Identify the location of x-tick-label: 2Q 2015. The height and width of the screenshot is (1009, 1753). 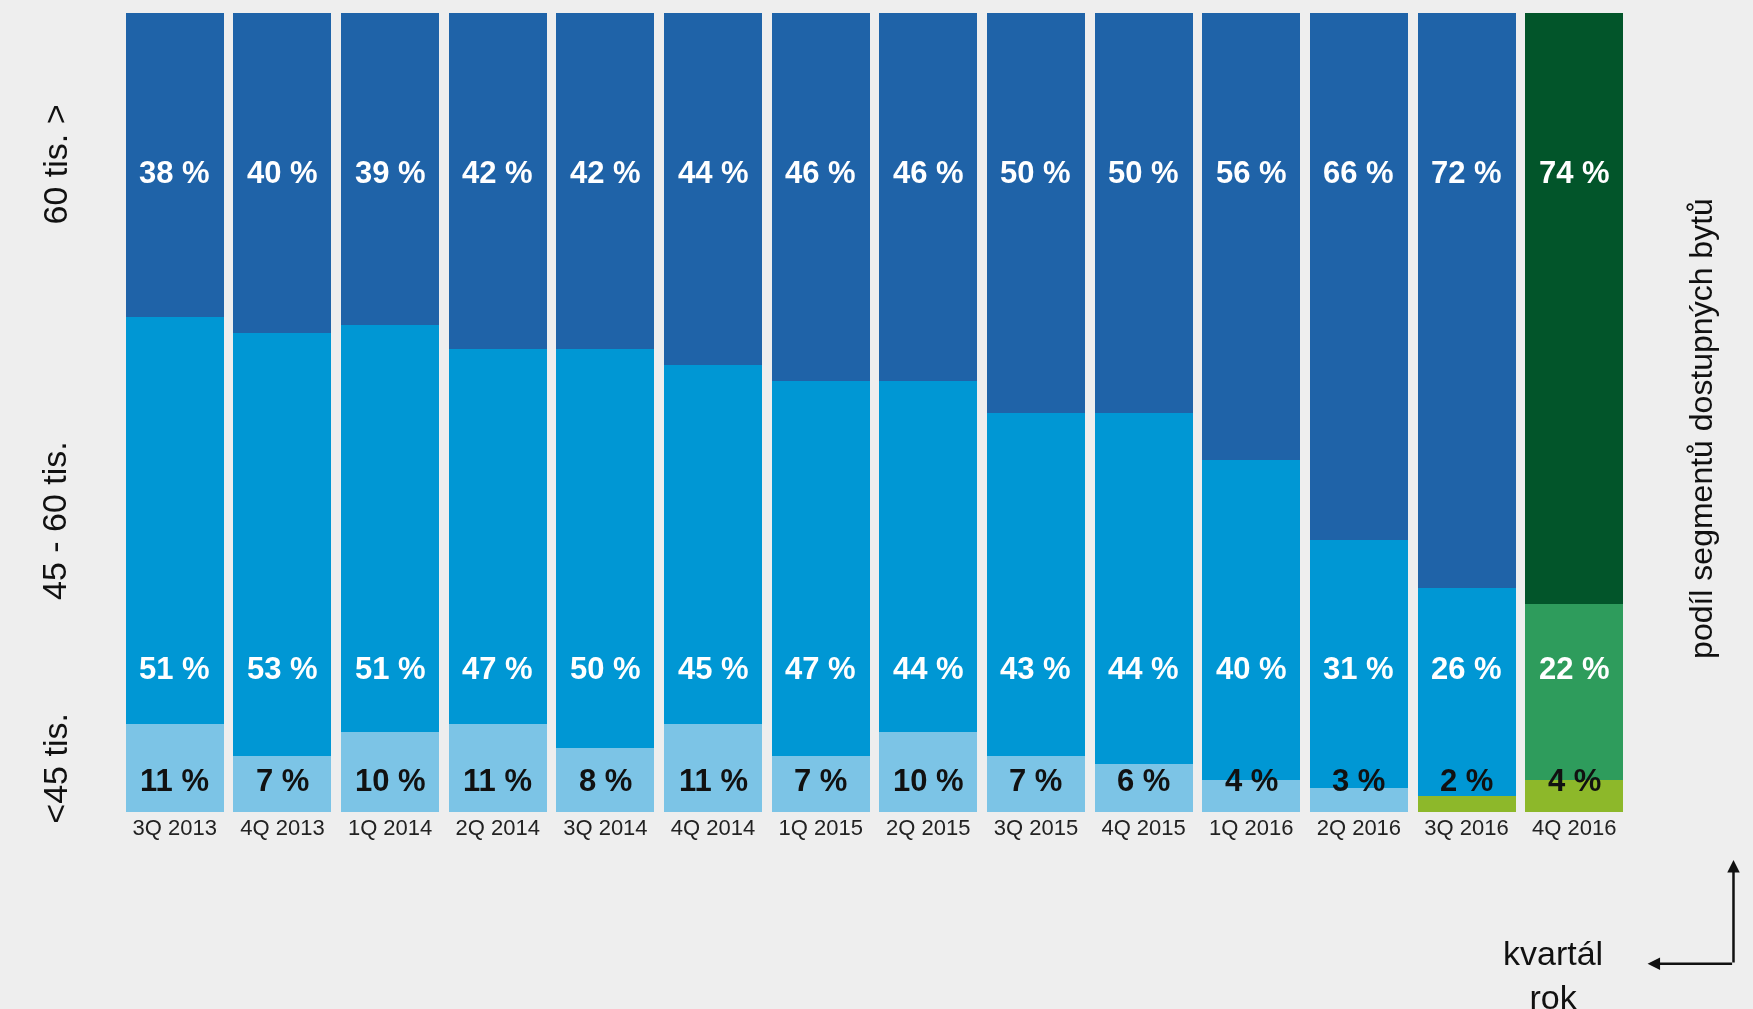
(928, 827).